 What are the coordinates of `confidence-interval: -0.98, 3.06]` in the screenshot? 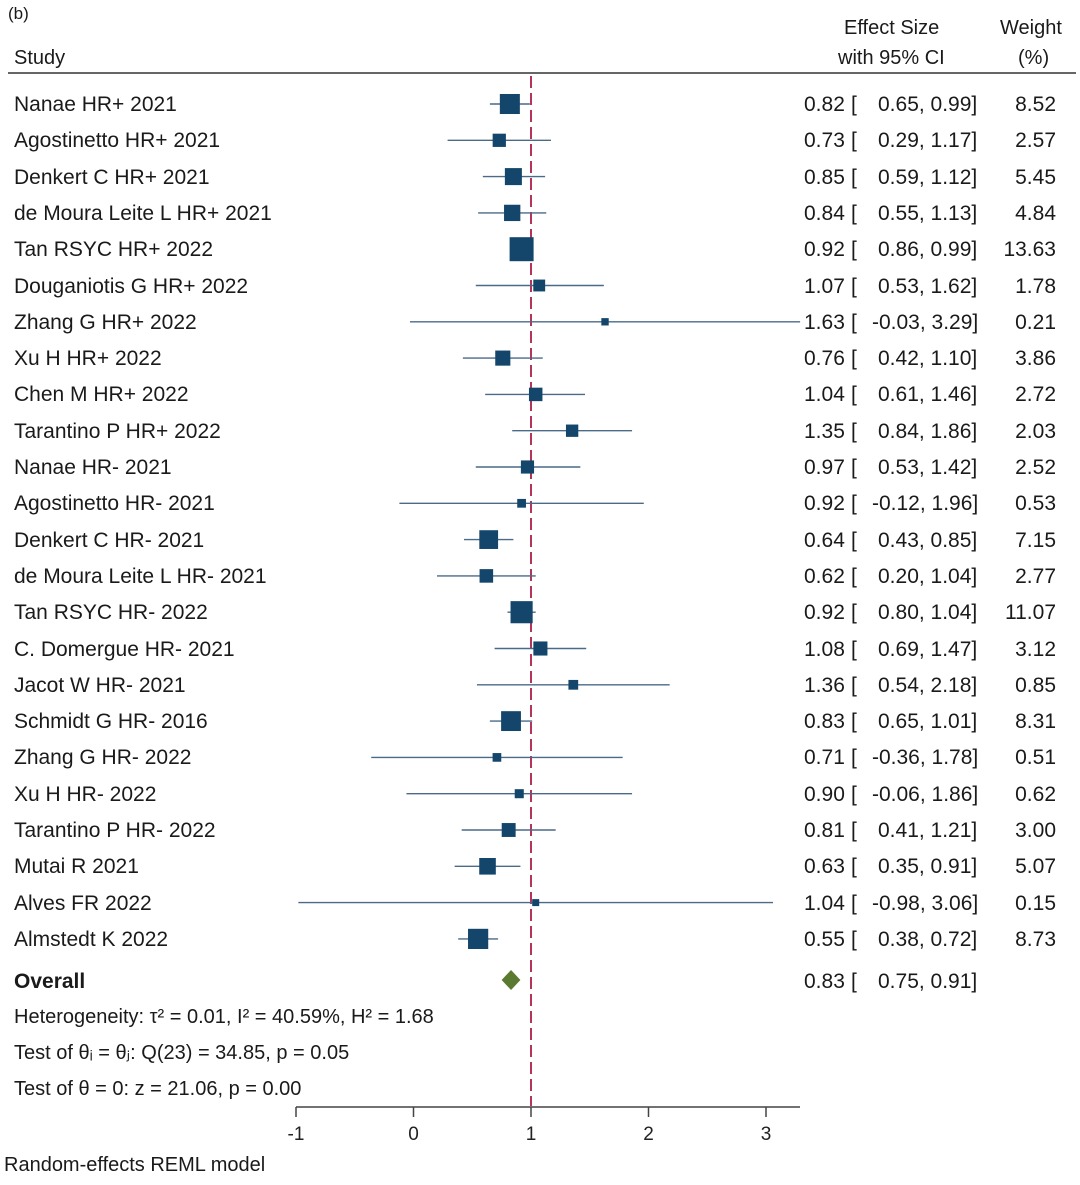 It's located at (925, 903).